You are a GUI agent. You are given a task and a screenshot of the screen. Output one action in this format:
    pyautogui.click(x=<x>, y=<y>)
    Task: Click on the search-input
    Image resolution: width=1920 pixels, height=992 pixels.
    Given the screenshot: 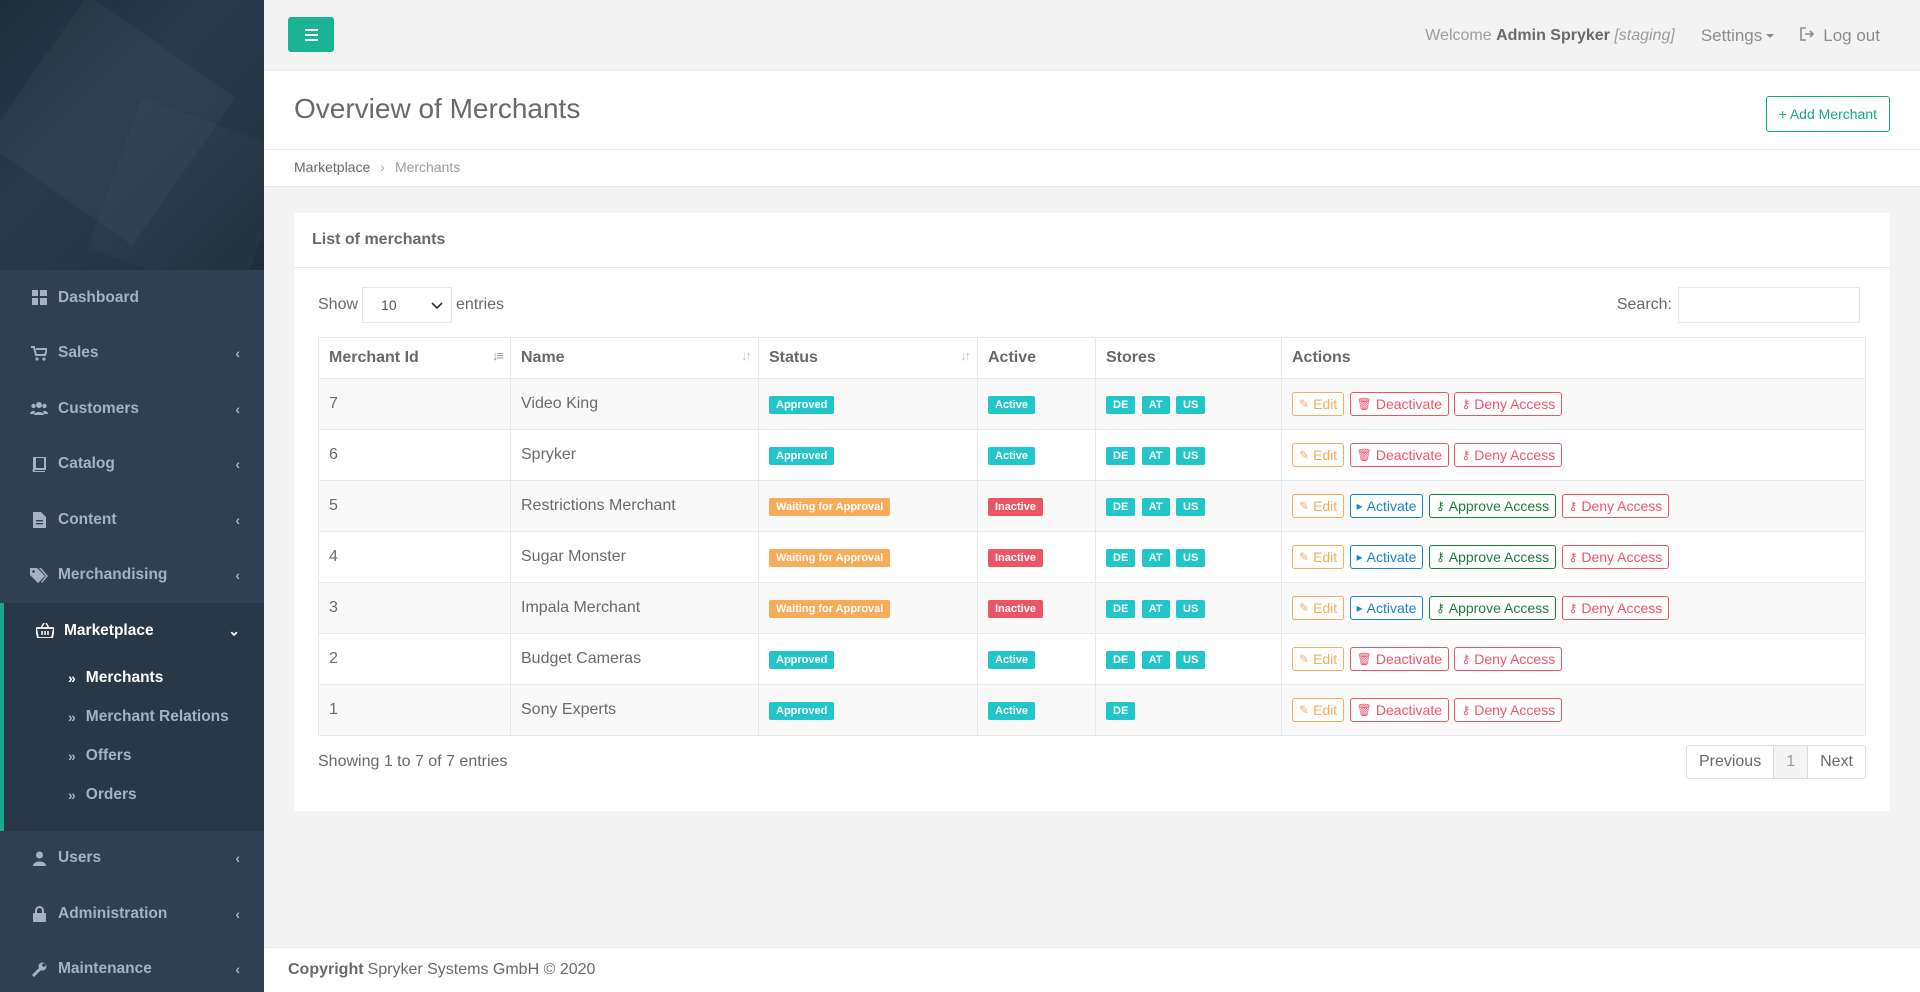 What is the action you would take?
    pyautogui.click(x=1769, y=305)
    